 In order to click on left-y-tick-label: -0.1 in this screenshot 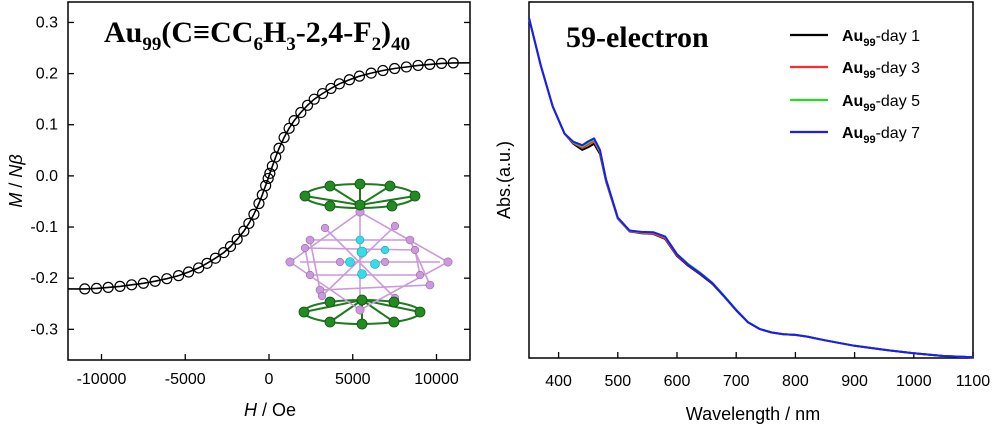, I will do `click(44, 227)`.